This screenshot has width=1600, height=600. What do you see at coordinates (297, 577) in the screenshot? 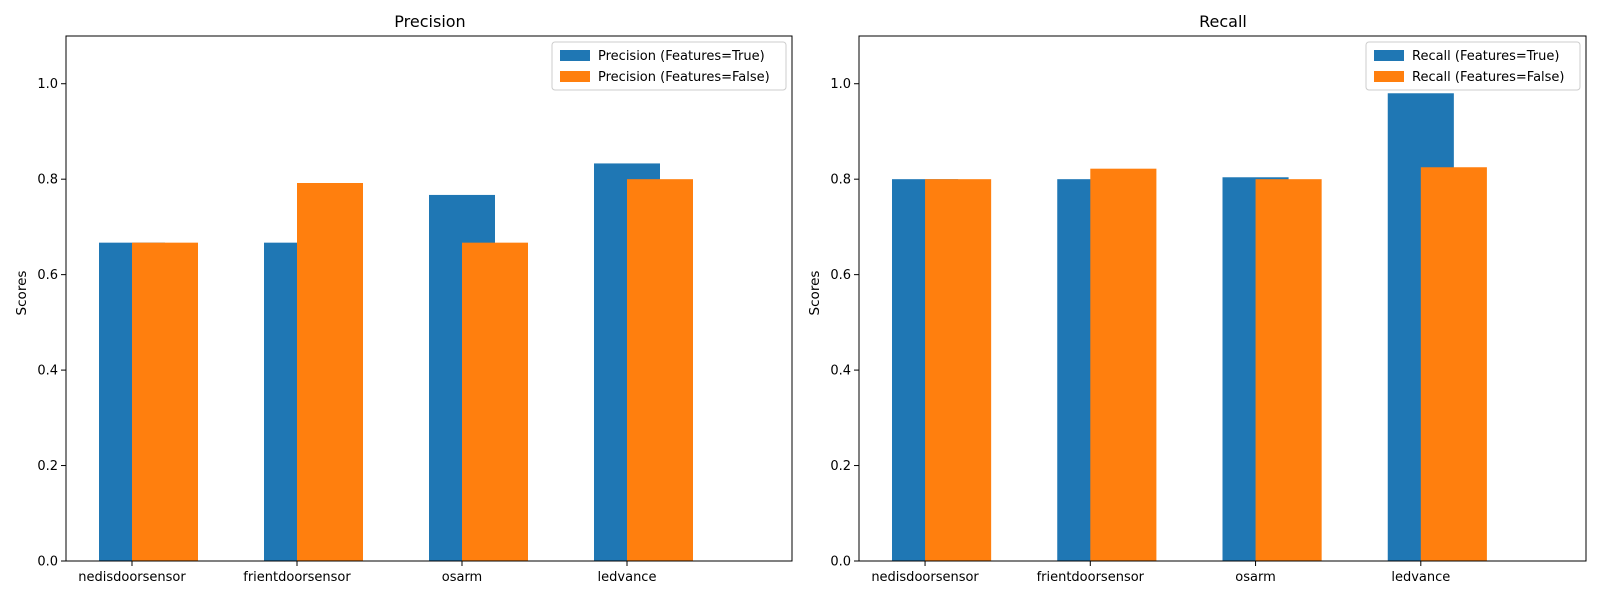
I see `precision-x-tick-label: frientdoorsensor` at bounding box center [297, 577].